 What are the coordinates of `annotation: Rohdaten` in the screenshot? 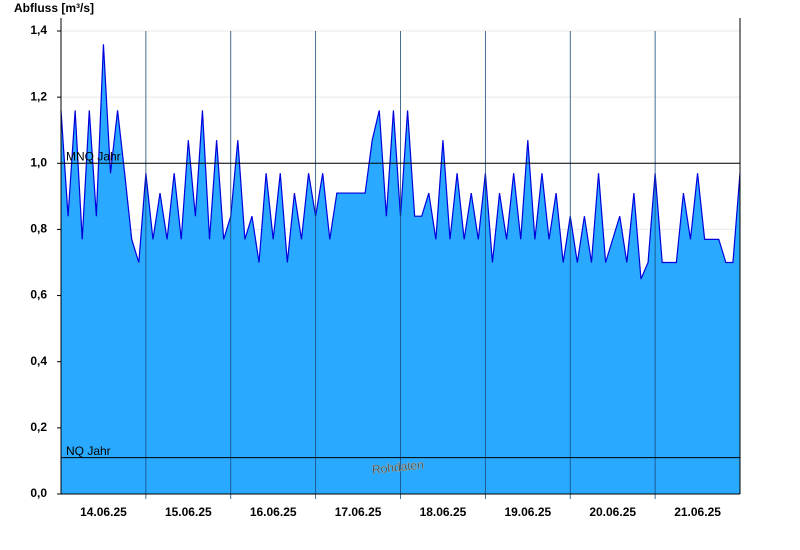 It's located at (397, 466).